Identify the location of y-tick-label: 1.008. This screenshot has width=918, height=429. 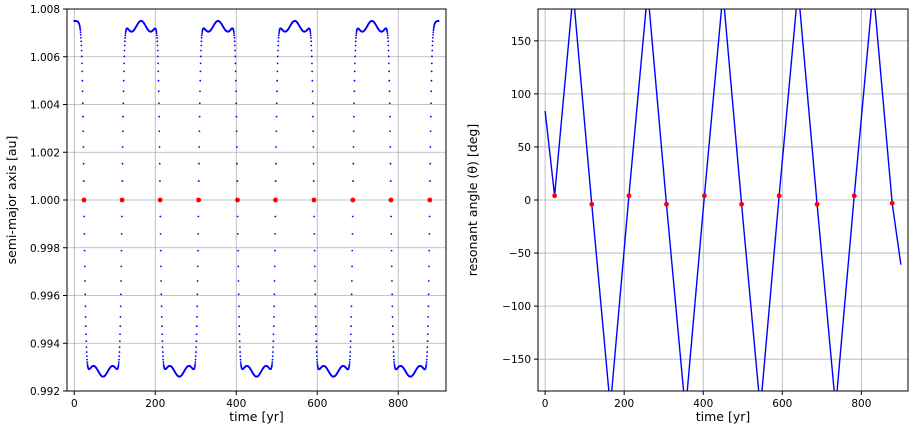
(45, 10).